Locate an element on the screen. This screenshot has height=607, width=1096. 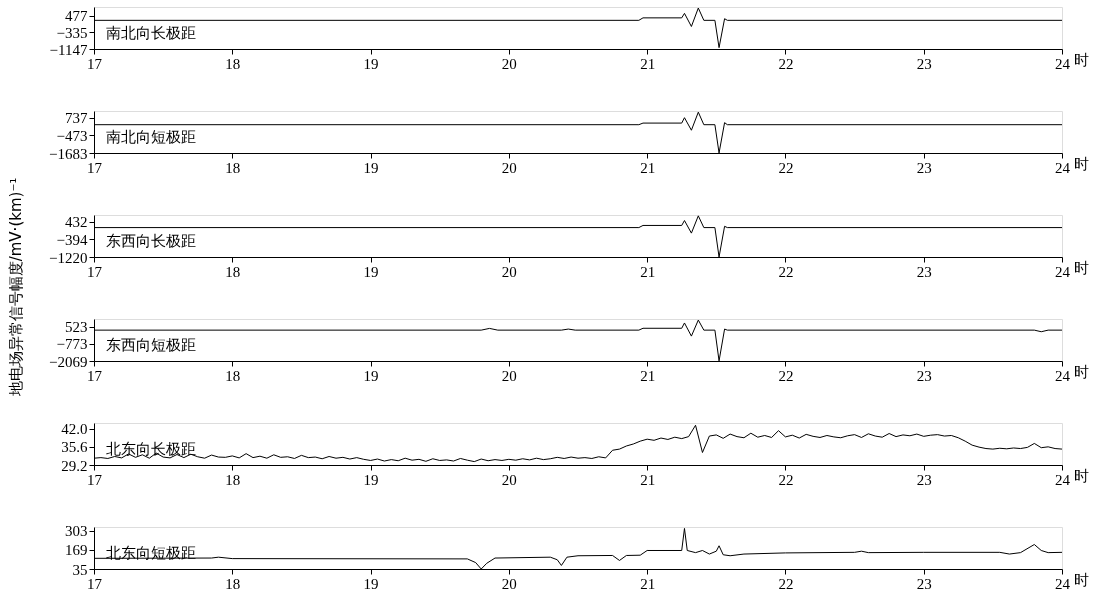
text: 东西向短极距 is located at coordinates (151, 345).